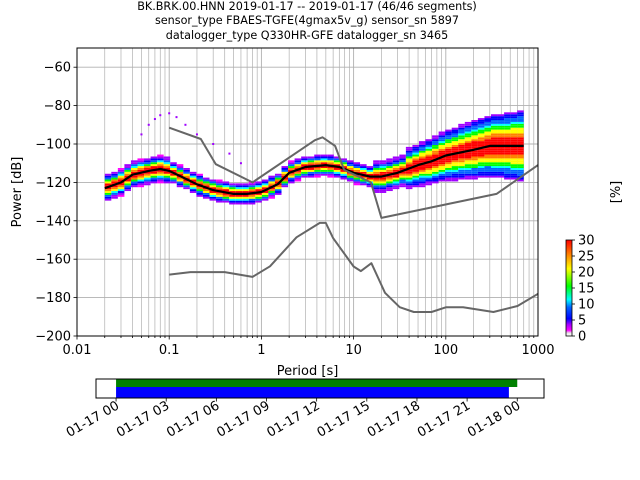  What do you see at coordinates (569, 288) in the screenshot?
I see `colorbar-gradient` at bounding box center [569, 288].